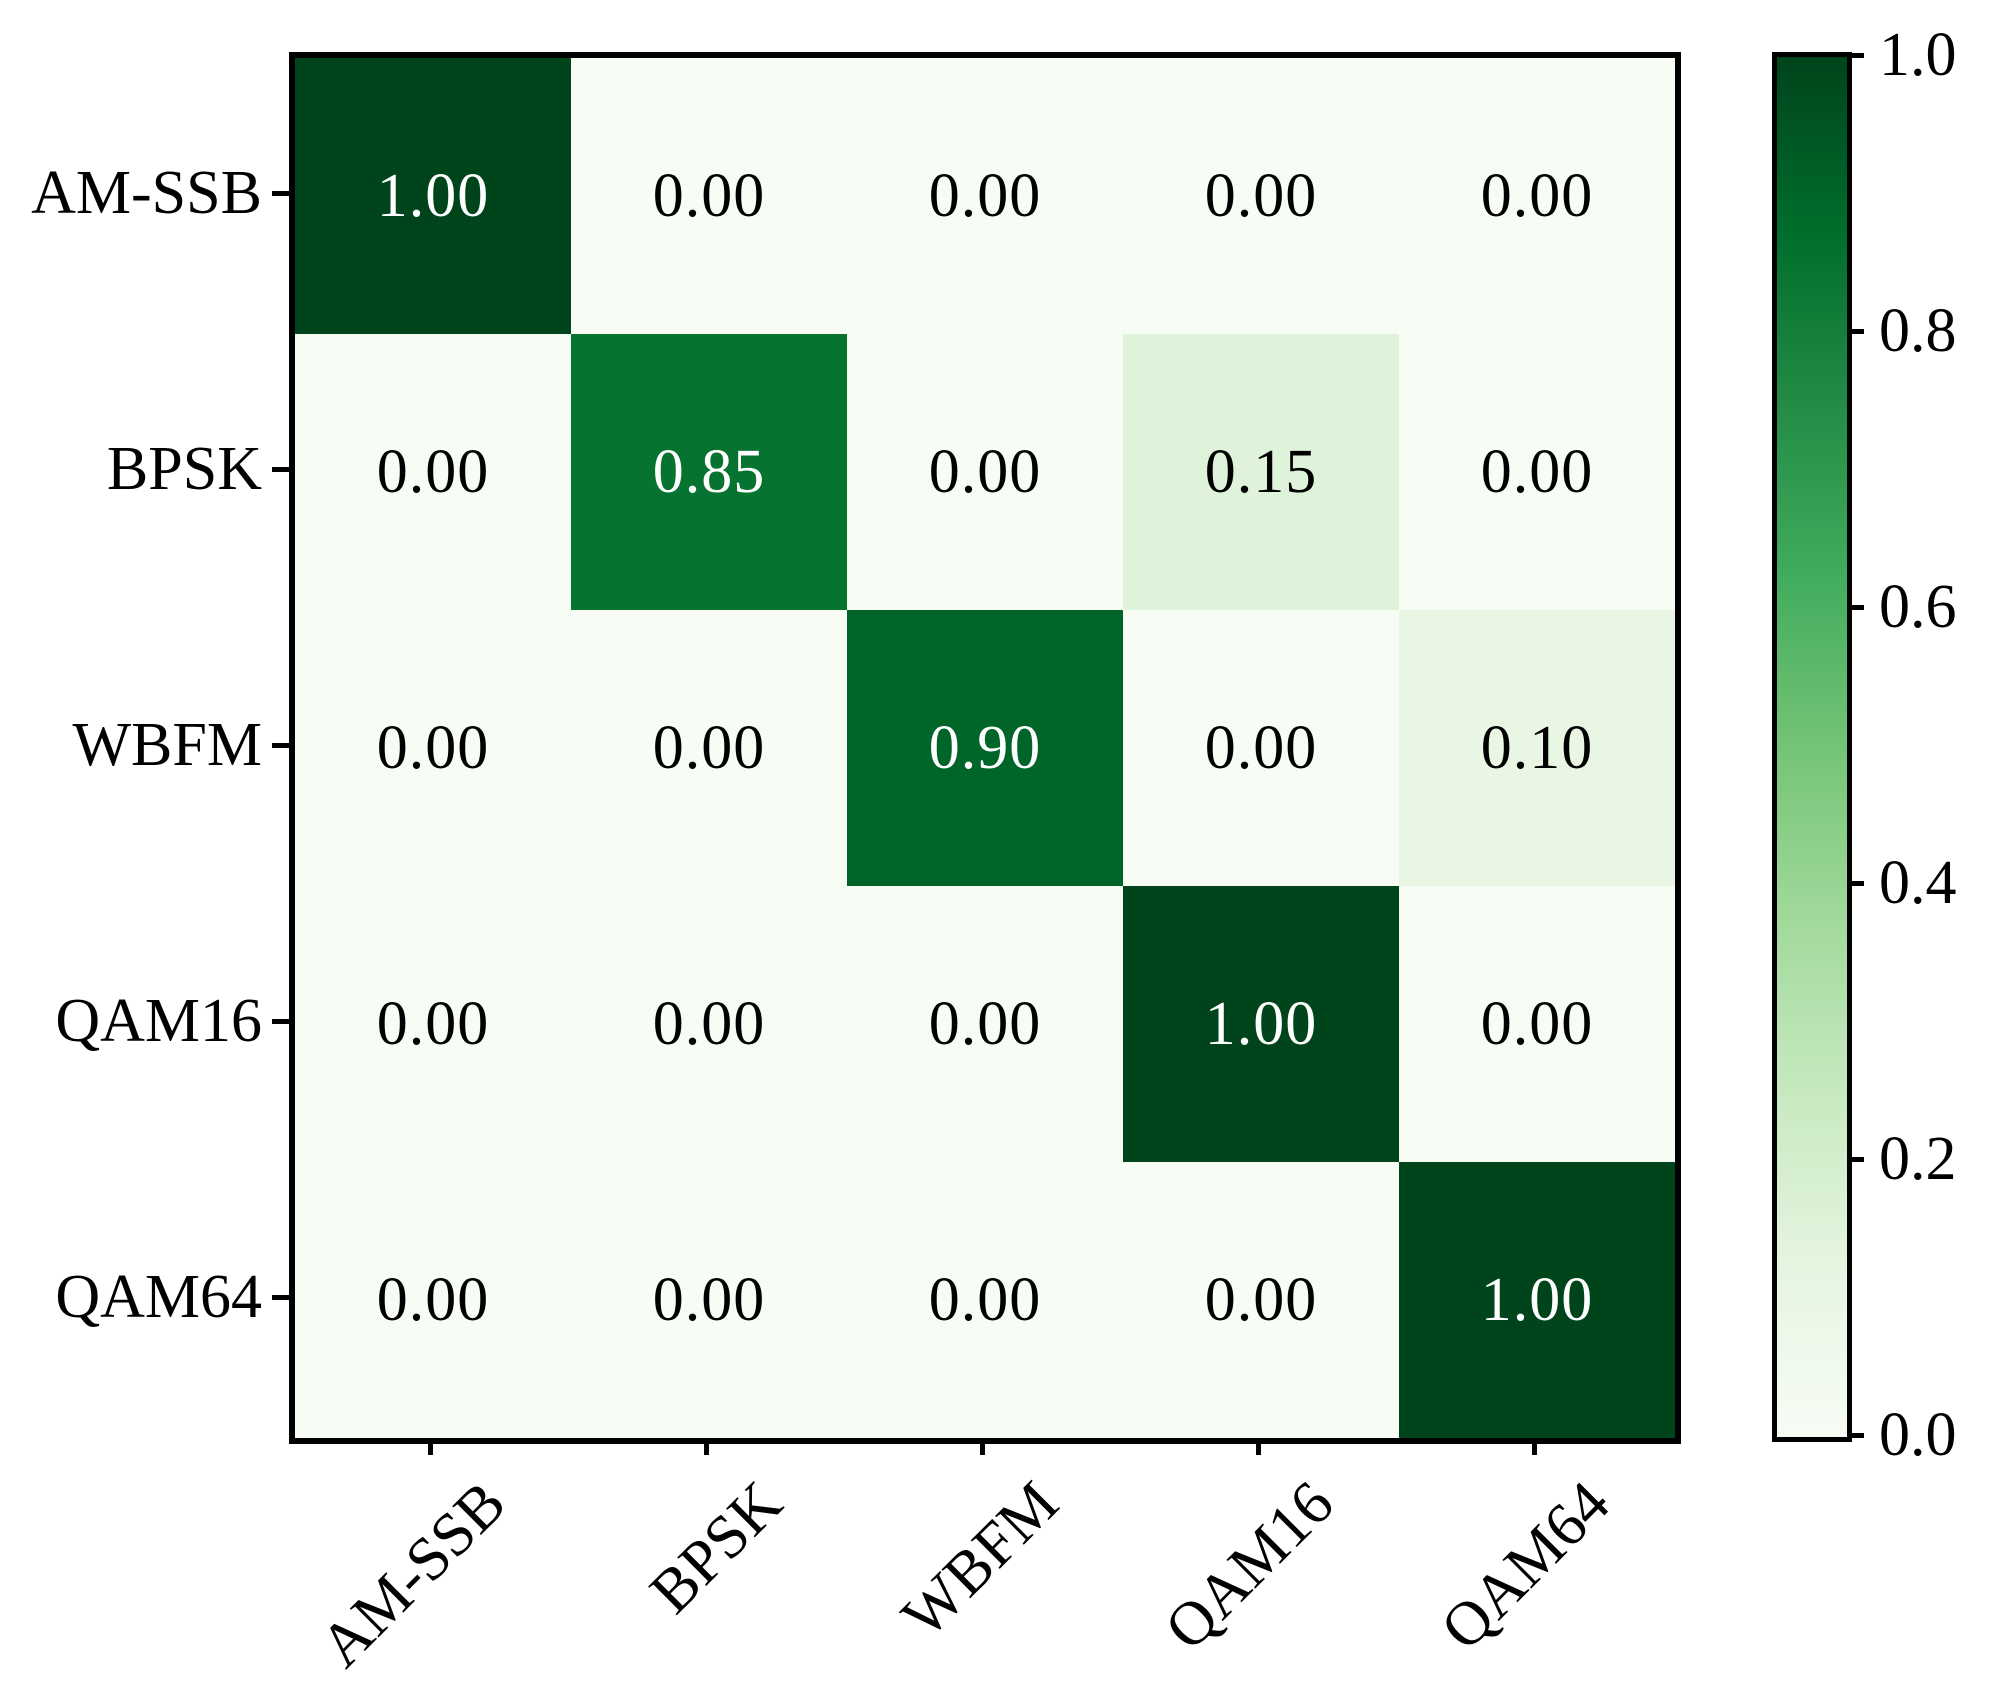 The height and width of the screenshot is (1696, 2005). I want to click on cell-value: 0.85, so click(709, 472).